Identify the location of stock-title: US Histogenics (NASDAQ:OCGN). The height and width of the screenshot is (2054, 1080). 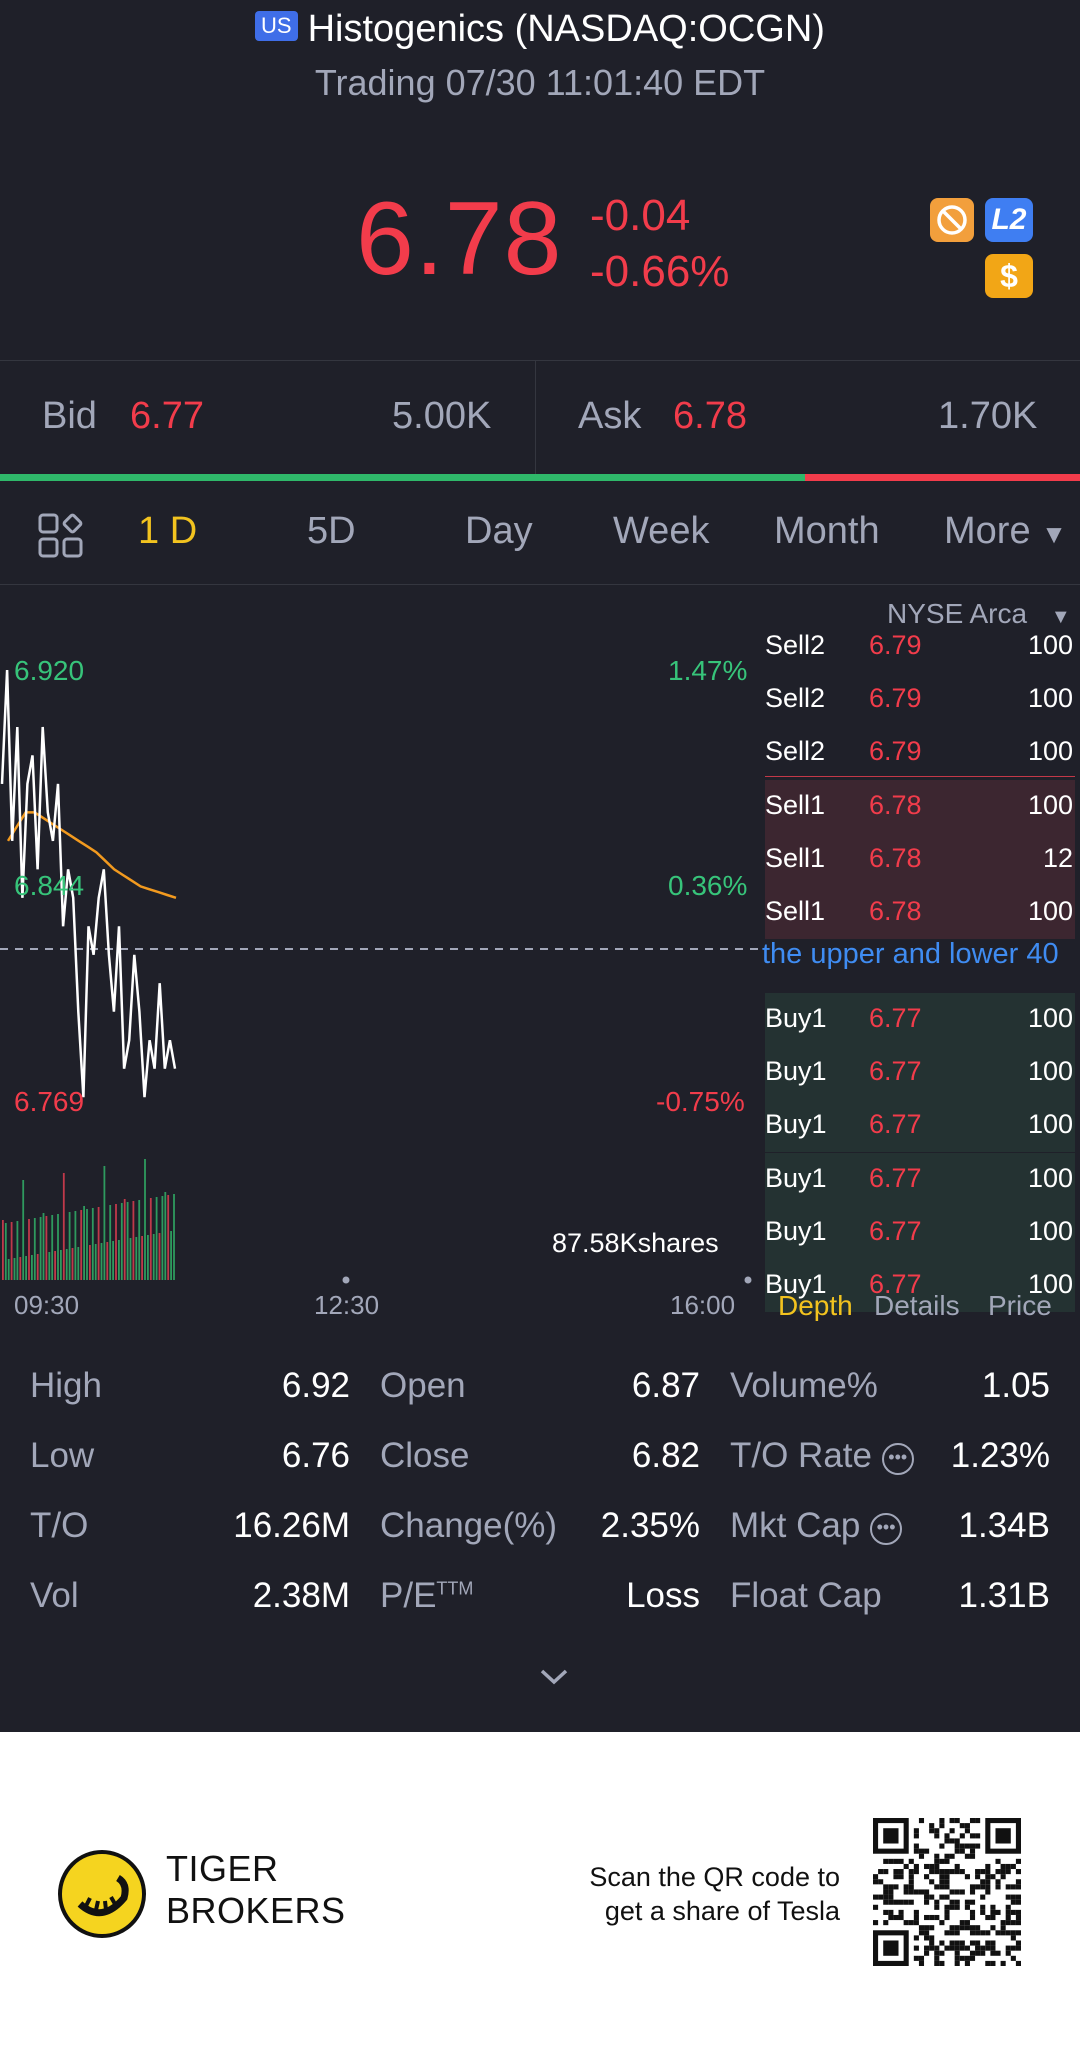
(540, 29).